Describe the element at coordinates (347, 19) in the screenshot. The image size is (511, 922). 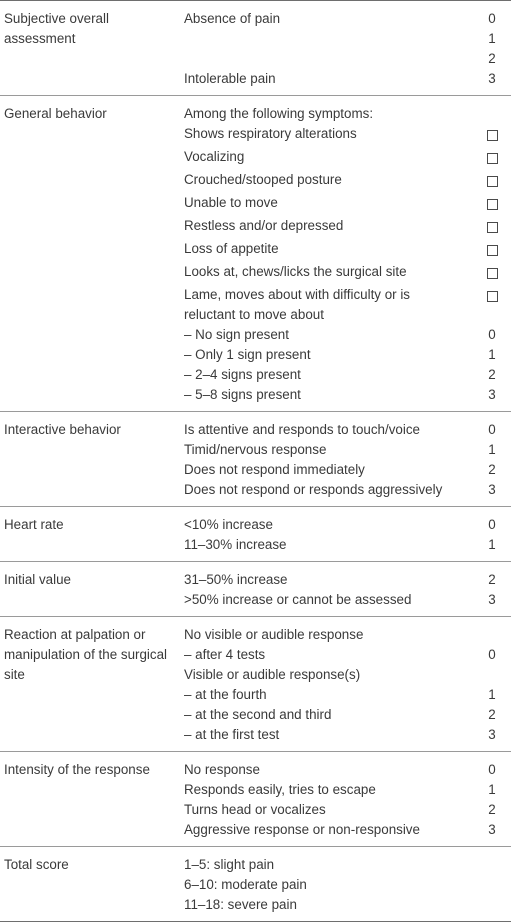
I see `list-item: Absence of pain 0` at that location.